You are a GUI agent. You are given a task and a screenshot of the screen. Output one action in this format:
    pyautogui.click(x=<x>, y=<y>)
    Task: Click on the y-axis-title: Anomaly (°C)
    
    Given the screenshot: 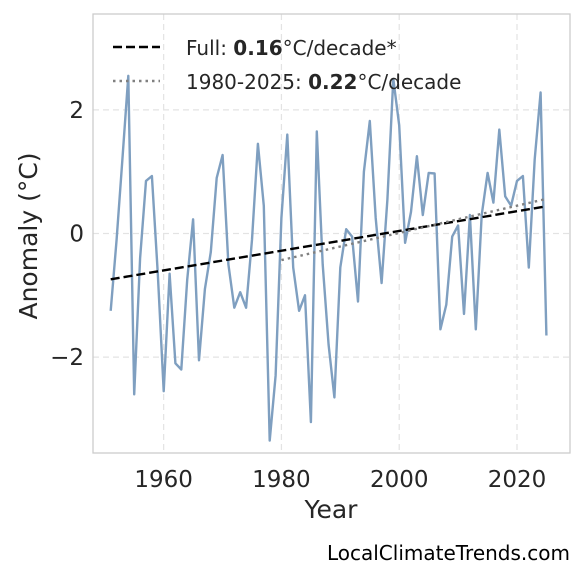 What is the action you would take?
    pyautogui.click(x=28, y=235)
    